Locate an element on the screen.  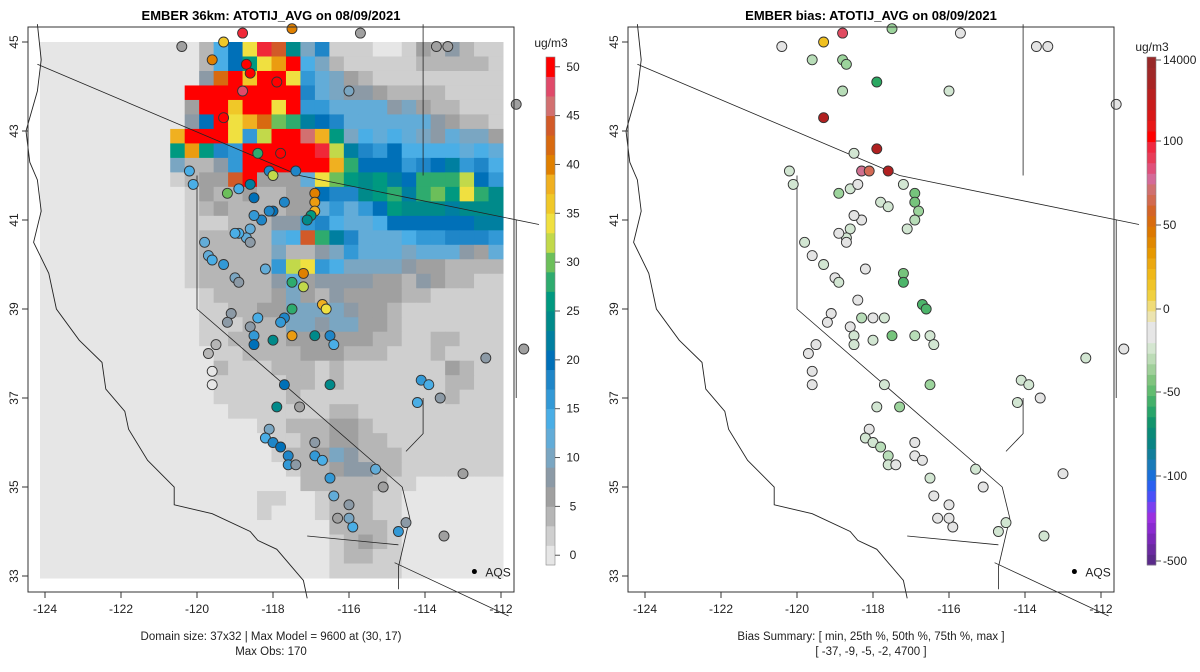
x-tick-label: -114 is located at coordinates (424, 609).